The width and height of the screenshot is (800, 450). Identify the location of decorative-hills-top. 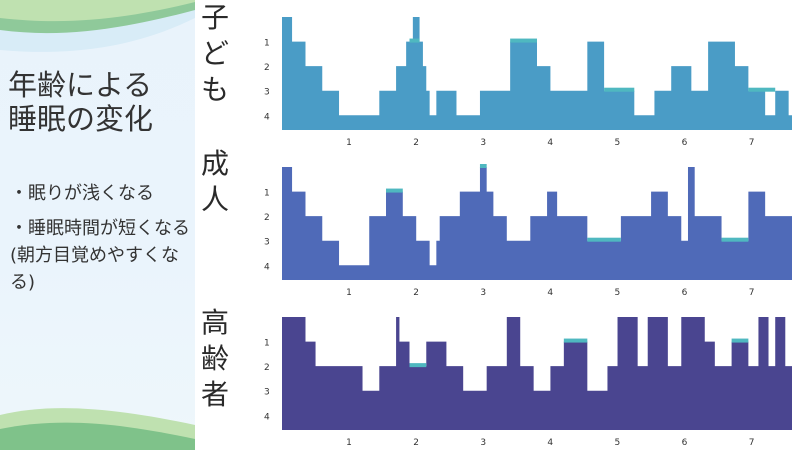
(97, 26).